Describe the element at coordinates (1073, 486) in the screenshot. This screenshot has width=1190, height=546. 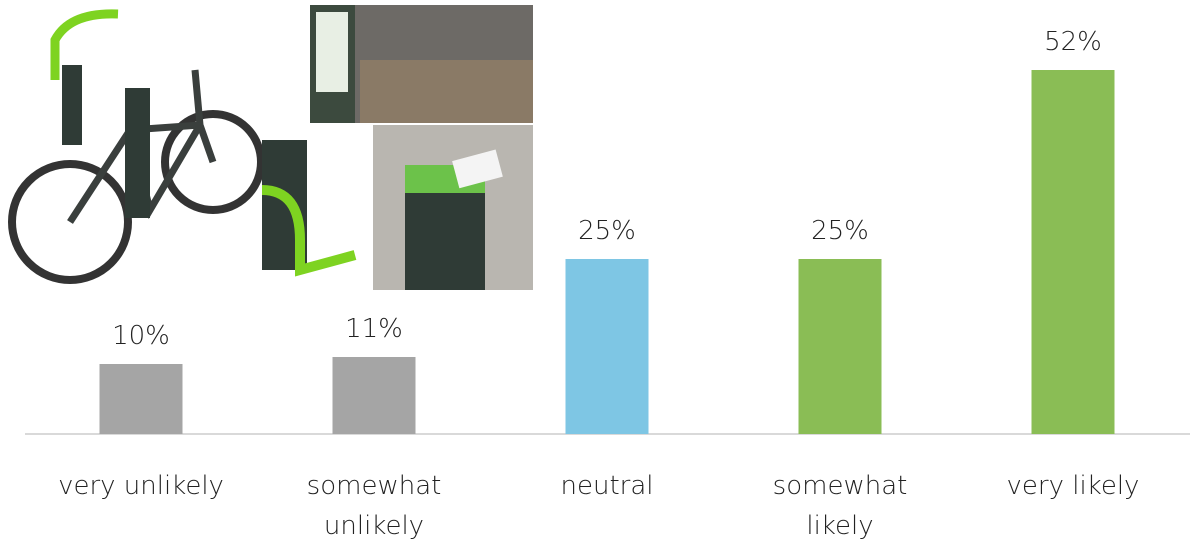
I see `x-tick-label: very likely` at that location.